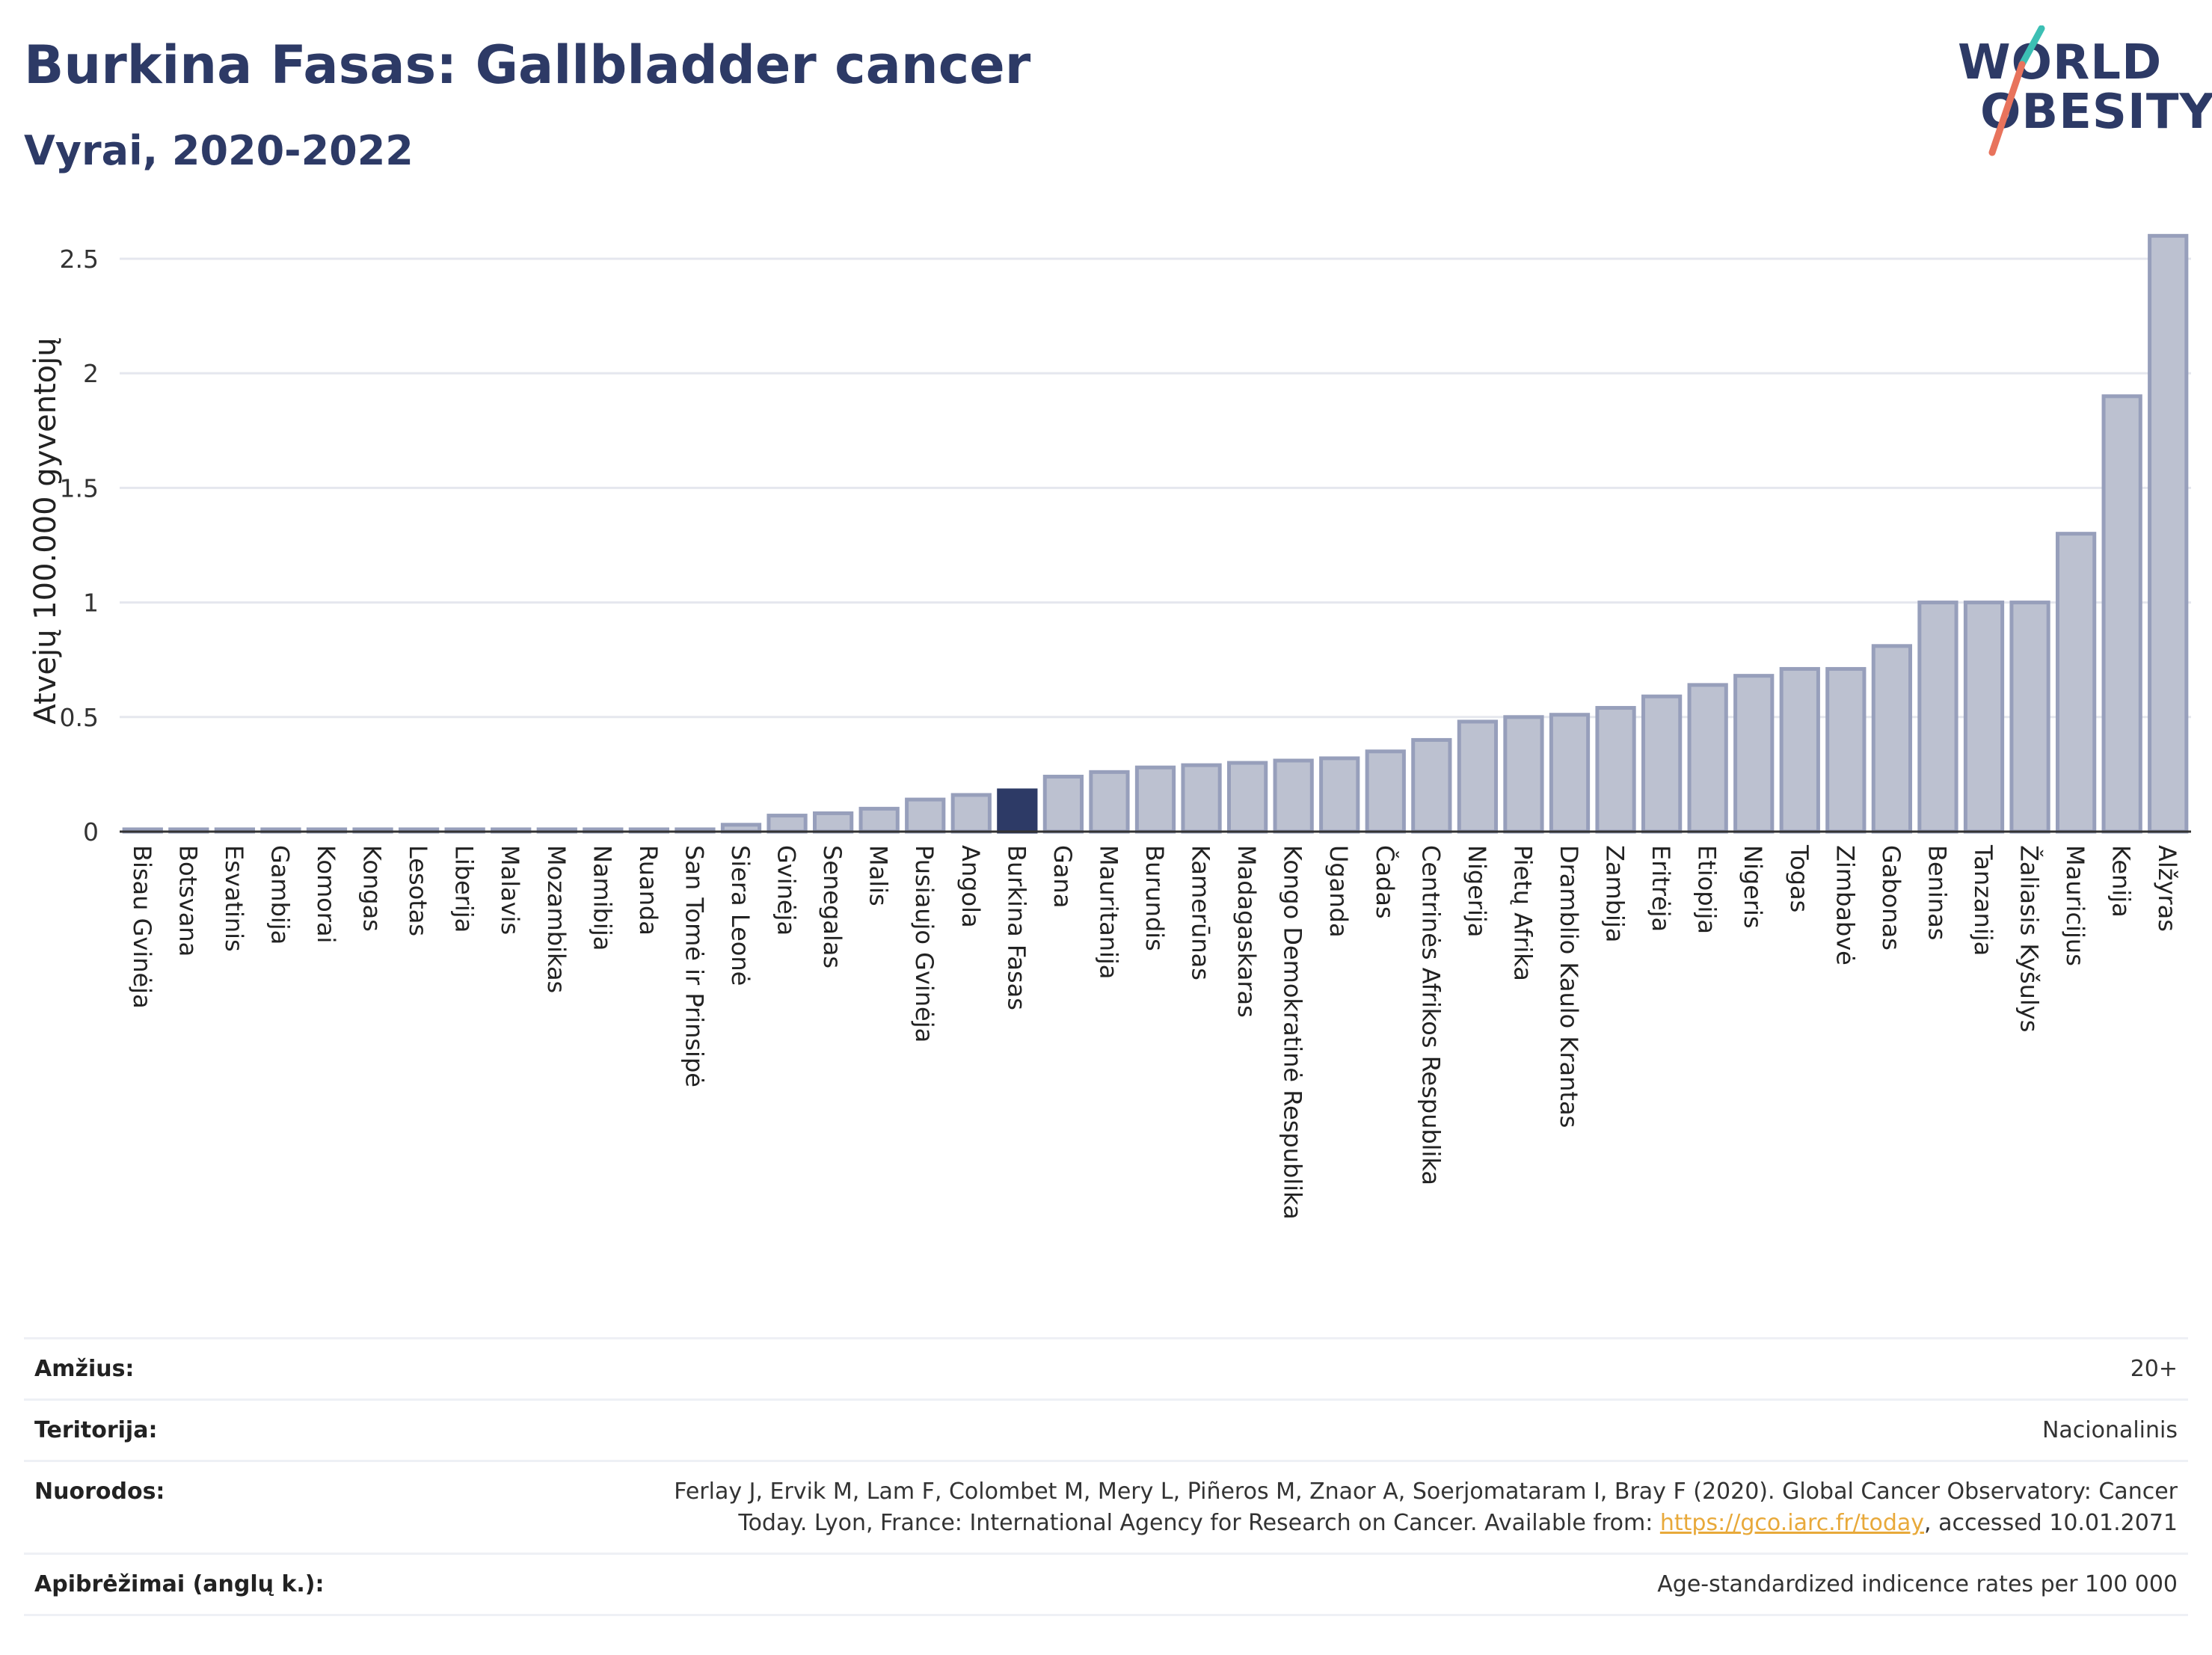 The width and height of the screenshot is (2212, 1655). What do you see at coordinates (234, 898) in the screenshot?
I see `x-tick-label: Esvatinis` at bounding box center [234, 898].